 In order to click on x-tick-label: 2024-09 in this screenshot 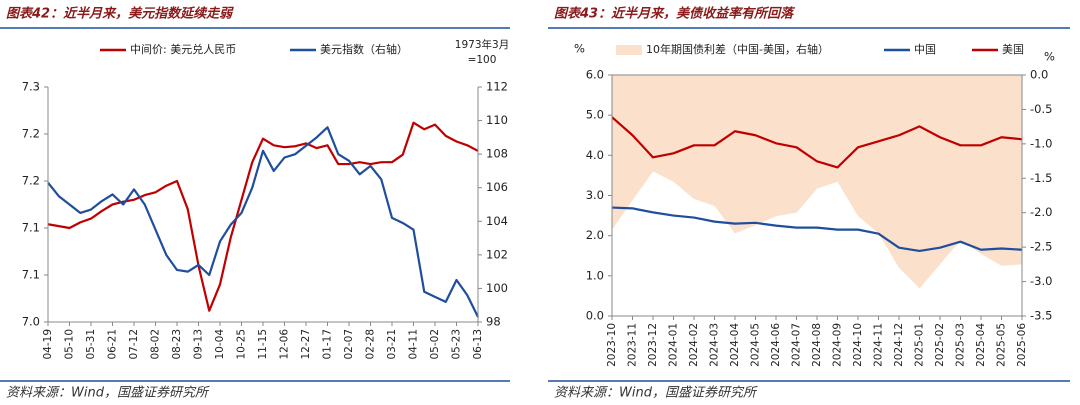, I will do `click(838, 345)`.